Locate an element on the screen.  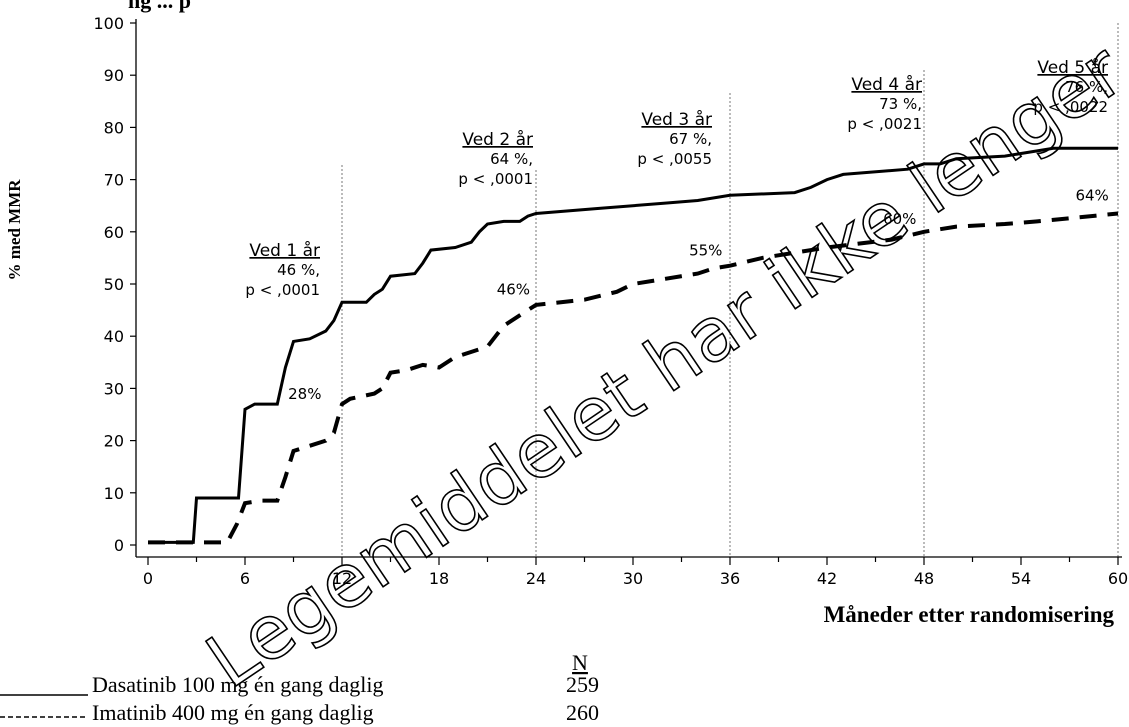
legend-n-imatinib: 260 is located at coordinates (582, 712).